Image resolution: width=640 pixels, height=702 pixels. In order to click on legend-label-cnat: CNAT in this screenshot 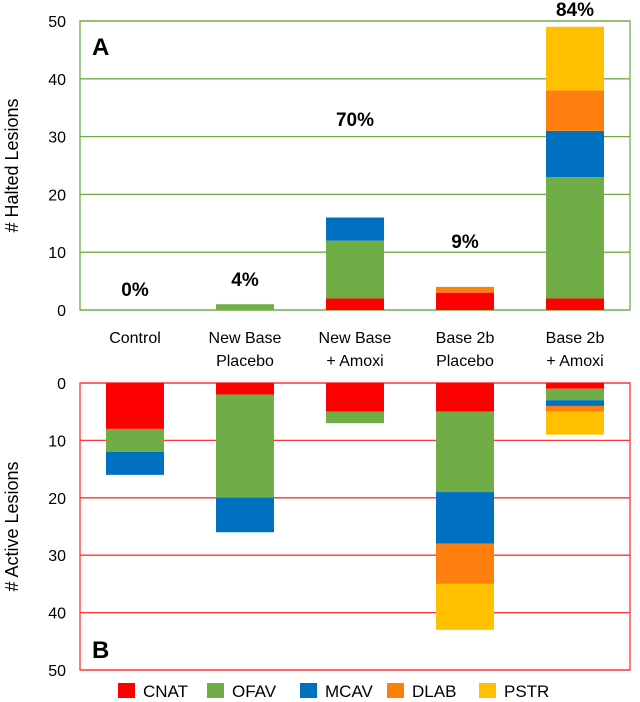, I will do `click(165, 691)`.